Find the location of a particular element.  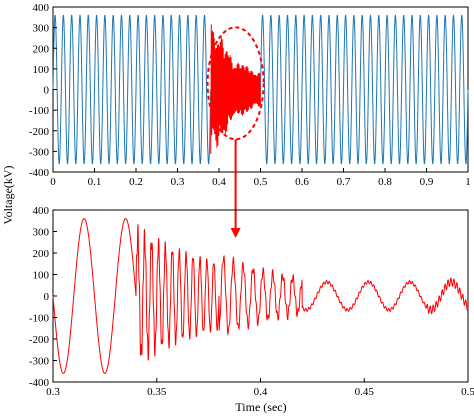

x-tick-label-4: 0.5 is located at coordinates (467, 392).